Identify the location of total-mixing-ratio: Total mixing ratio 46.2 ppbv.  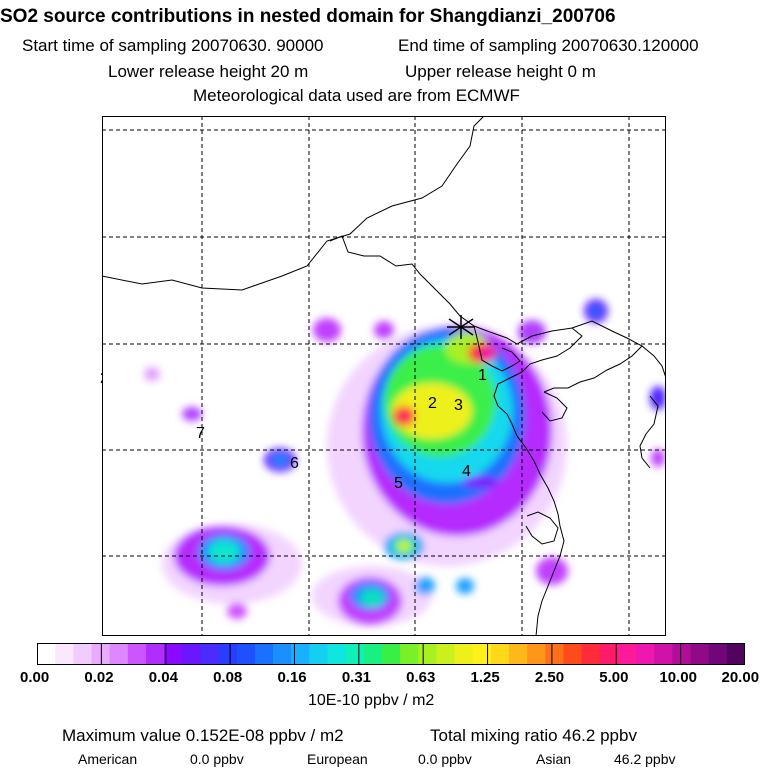
(533, 735).